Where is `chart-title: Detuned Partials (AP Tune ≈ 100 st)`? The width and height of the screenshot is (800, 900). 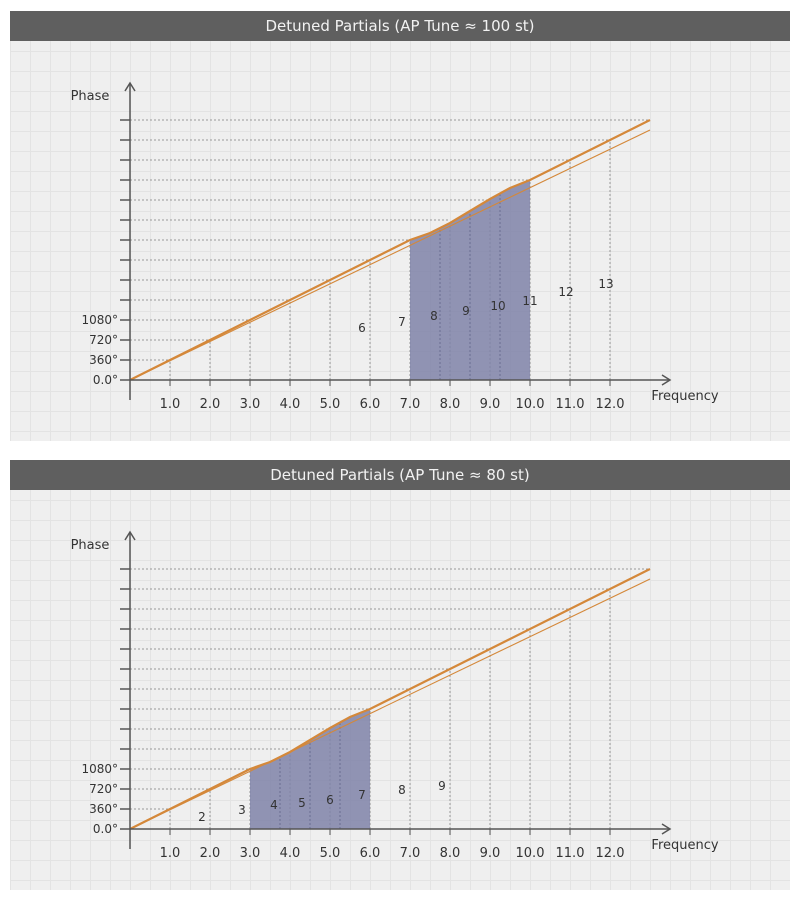 chart-title: Detuned Partials (AP Tune ≈ 100 st) is located at coordinates (400, 26).